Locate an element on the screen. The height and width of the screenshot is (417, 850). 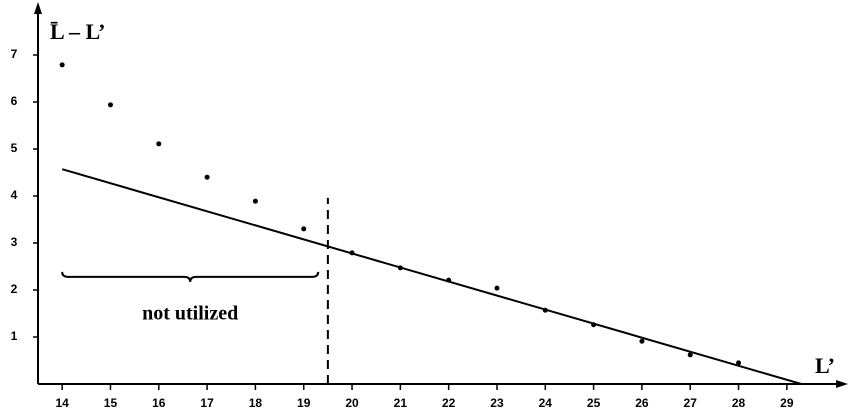
x-axis-arrow is located at coordinates (842, 384).